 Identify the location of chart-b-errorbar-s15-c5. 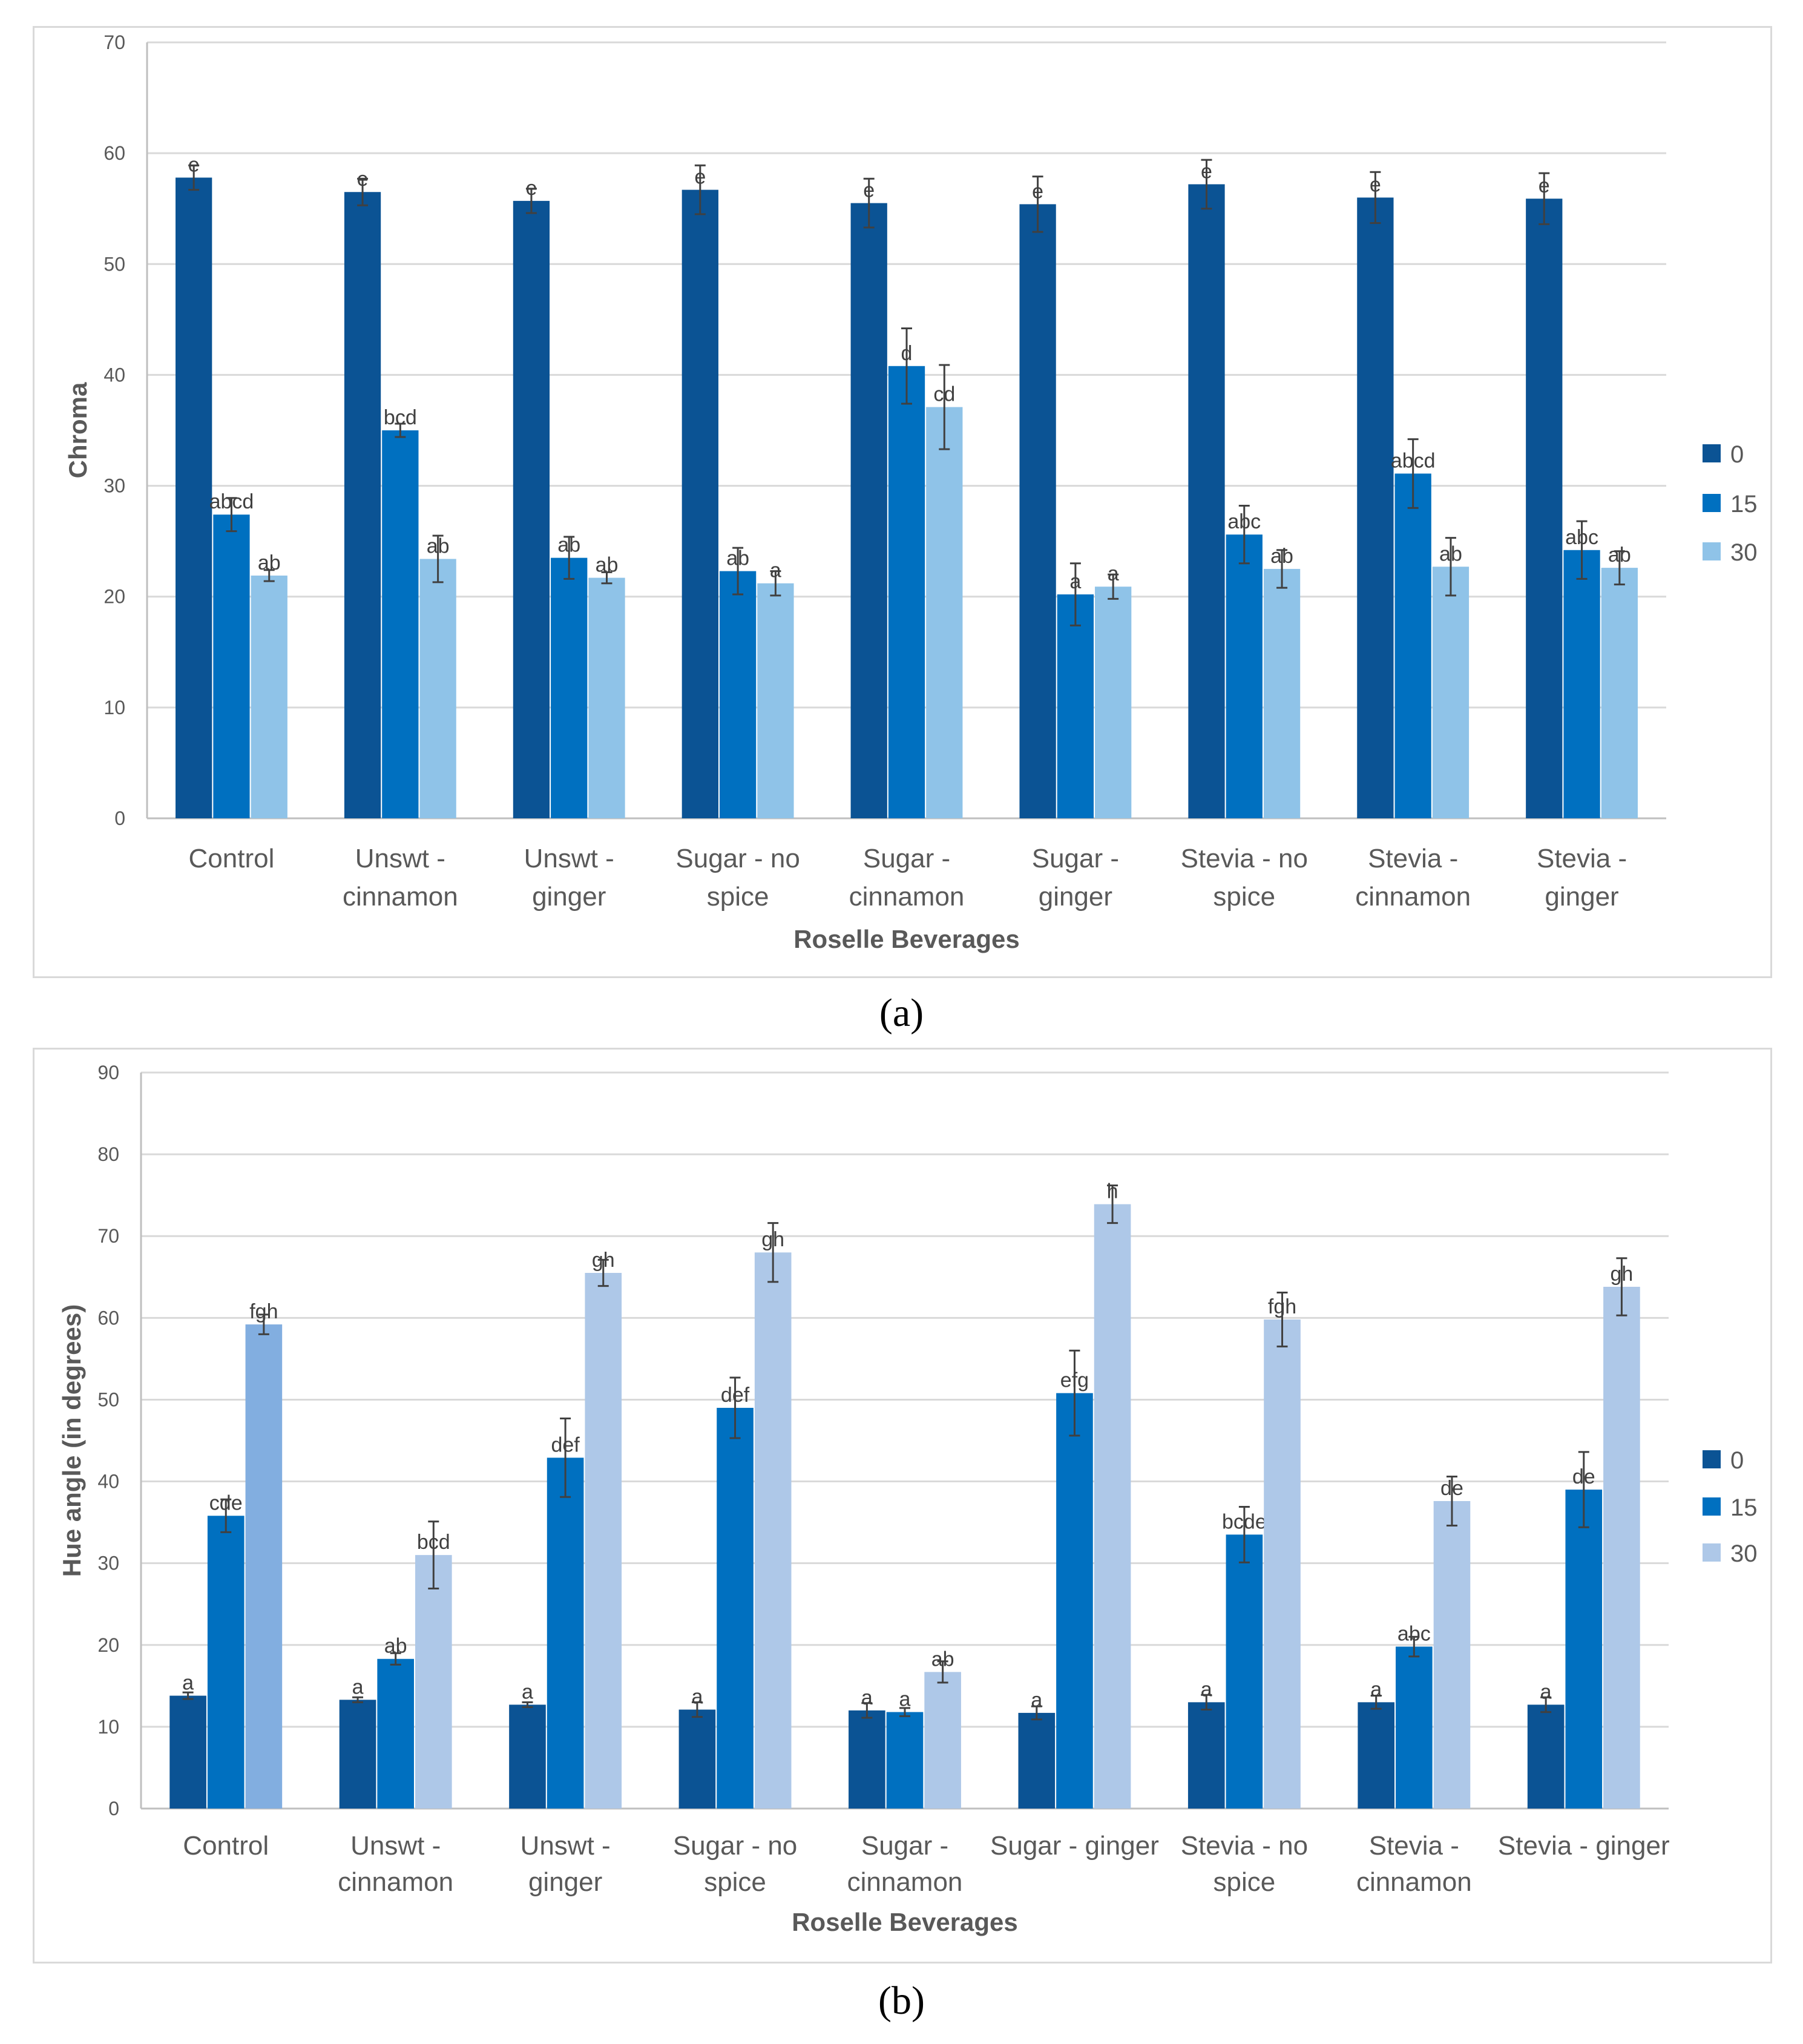
(1074, 1393).